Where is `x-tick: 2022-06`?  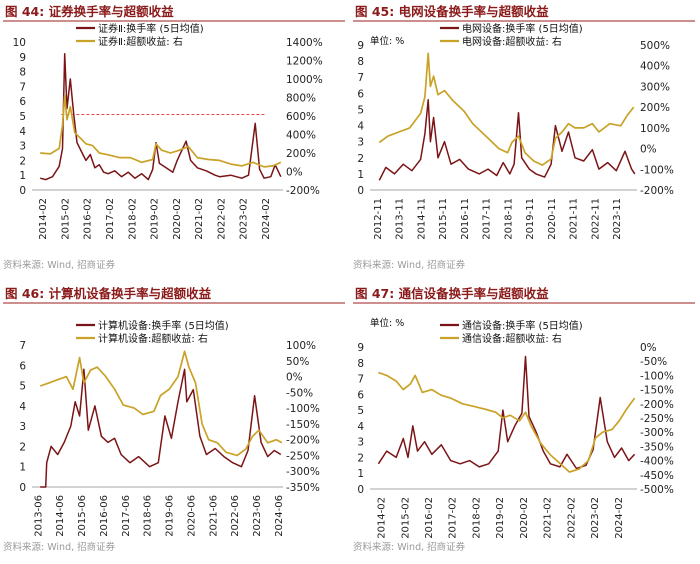
x-tick: 2022-06 is located at coordinates (235, 516).